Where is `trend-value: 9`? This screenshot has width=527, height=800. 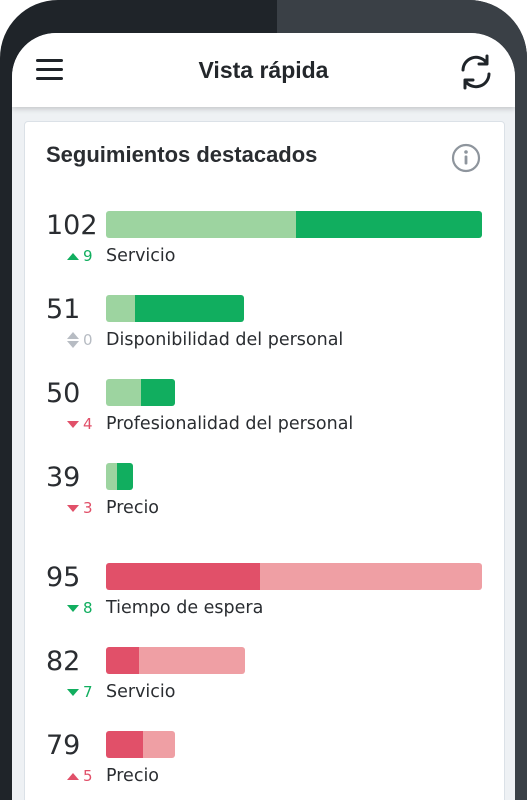 trend-value: 9 is located at coordinates (88, 256).